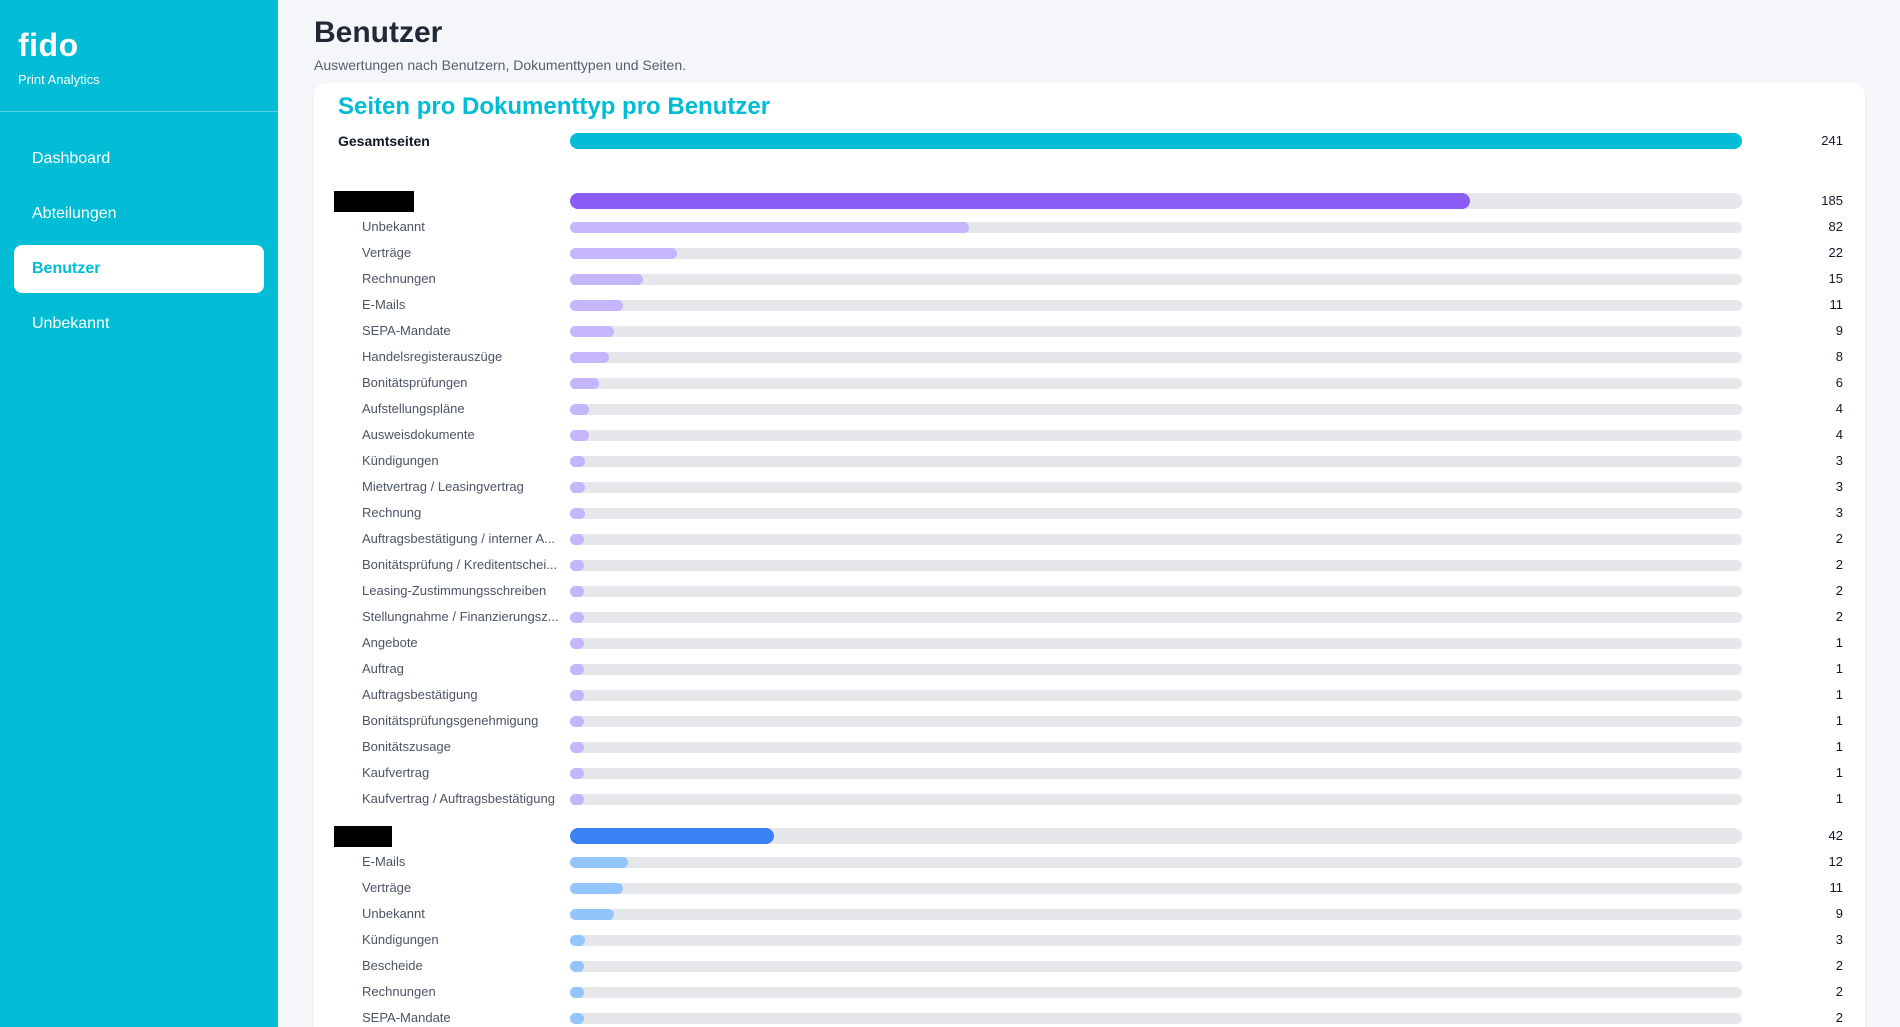 The height and width of the screenshot is (1027, 1900). I want to click on doctype-label: SEPA-Mandate, so click(406, 1017).